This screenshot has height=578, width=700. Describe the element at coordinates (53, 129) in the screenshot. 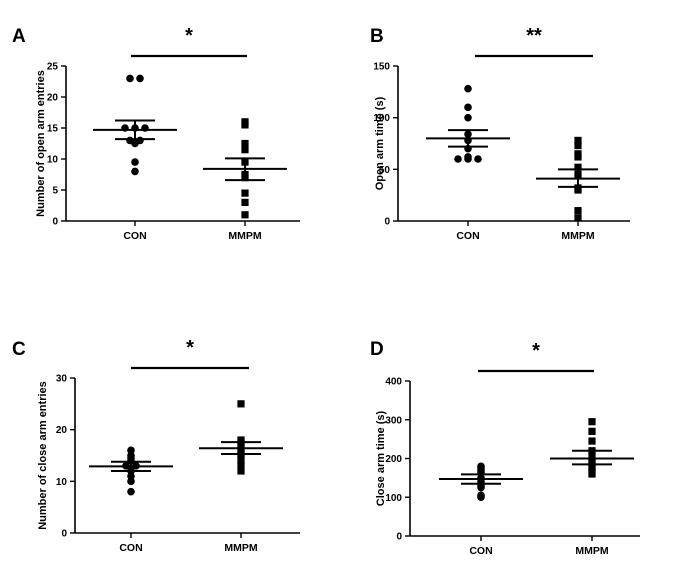

I see `y-tick-label: 15` at that location.